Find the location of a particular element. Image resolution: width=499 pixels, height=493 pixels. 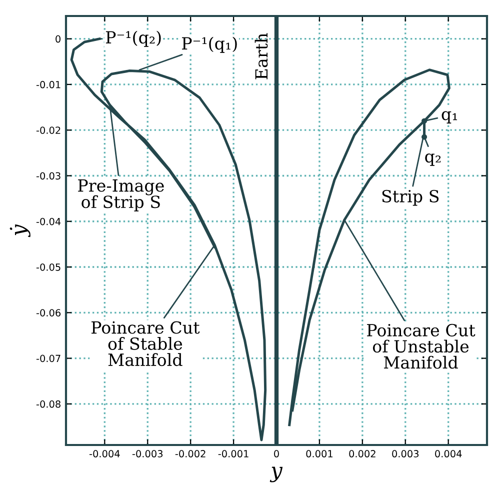

y-tick-label: -0.04 is located at coordinates (48, 222).